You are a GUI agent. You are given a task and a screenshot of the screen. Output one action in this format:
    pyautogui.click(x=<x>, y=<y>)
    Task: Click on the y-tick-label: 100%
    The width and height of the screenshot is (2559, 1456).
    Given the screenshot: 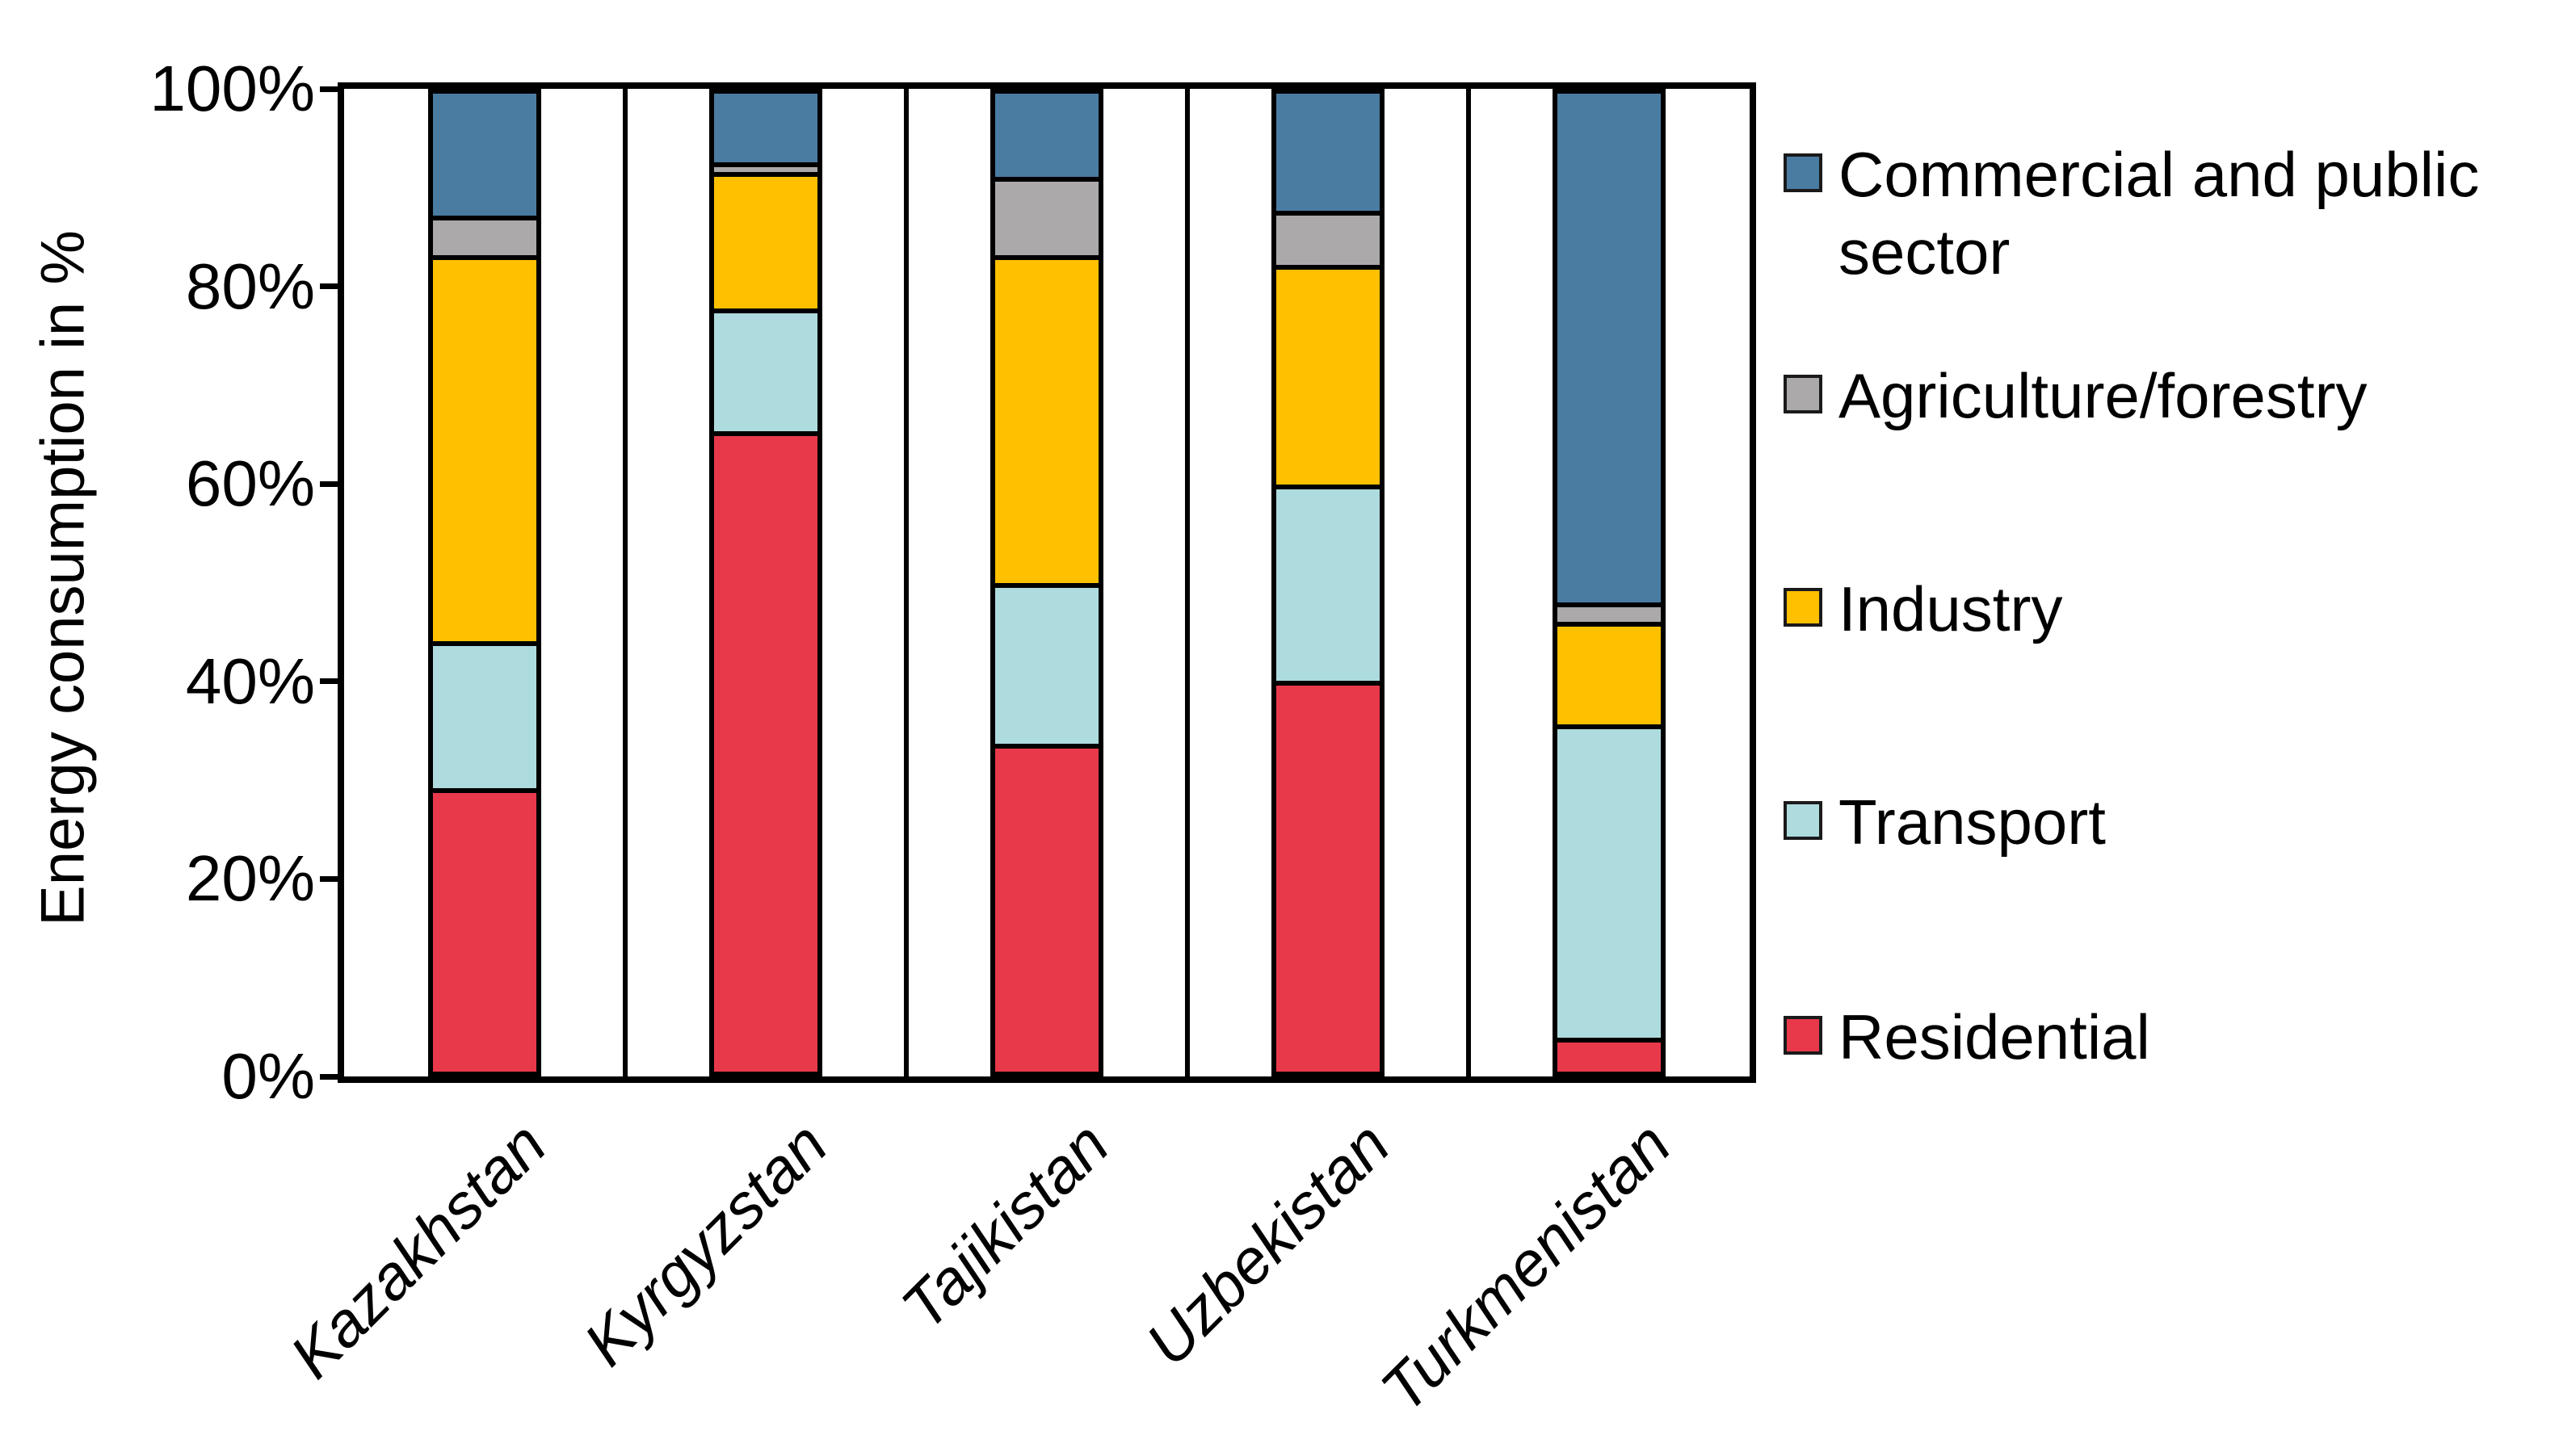 What is the action you would take?
    pyautogui.click(x=232, y=88)
    